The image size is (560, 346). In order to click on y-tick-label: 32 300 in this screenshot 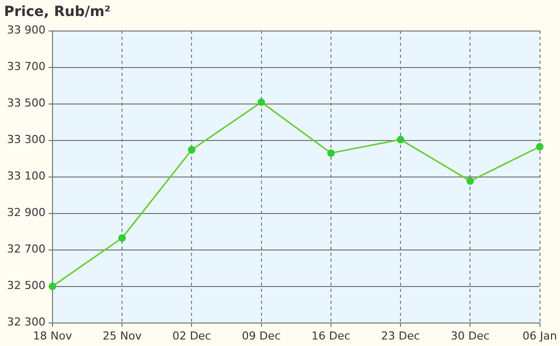, I will do `click(26, 322)`.